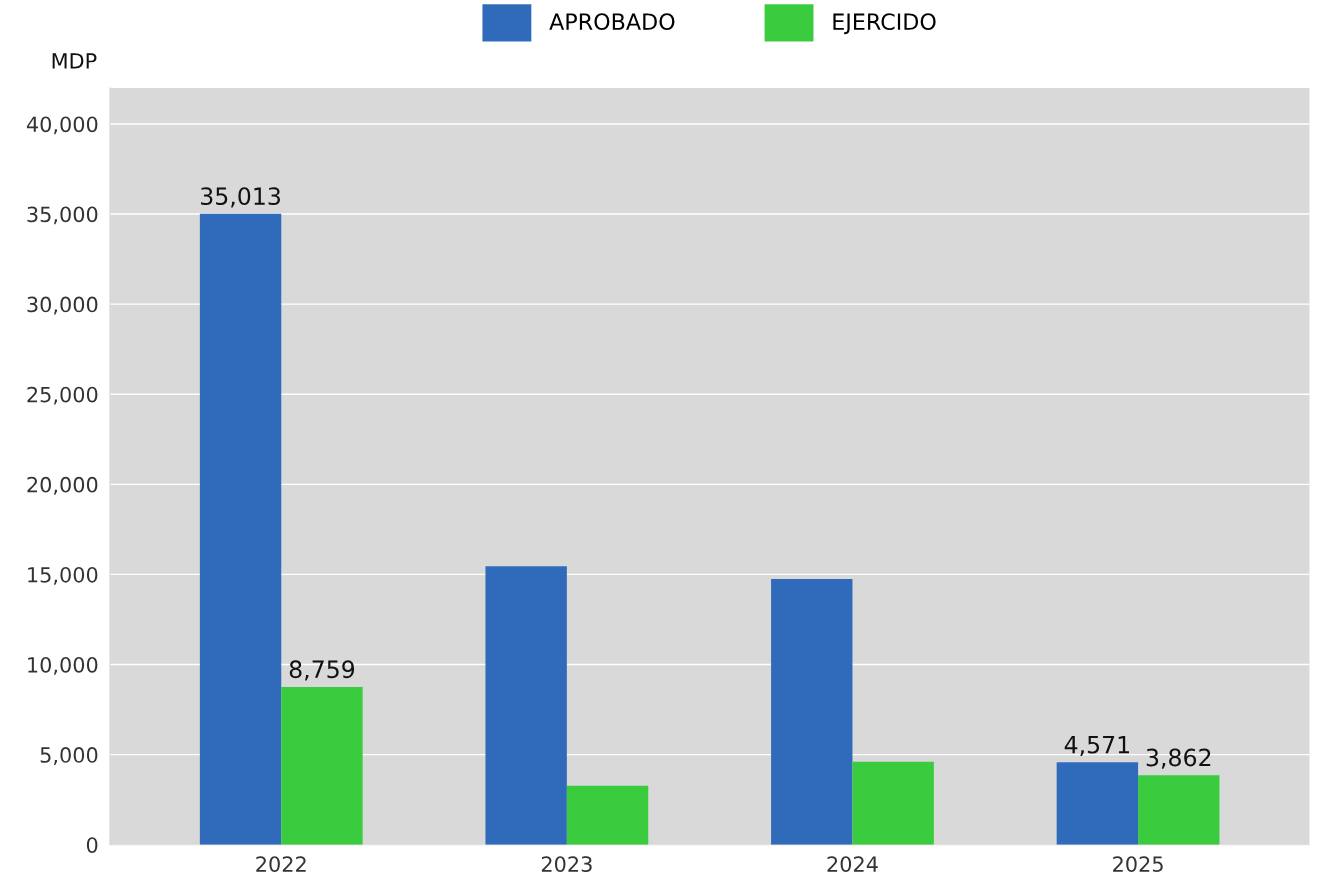 This screenshot has width=1324, height=879. What do you see at coordinates (69, 756) in the screenshot?
I see `y-tick-label: 5,000` at bounding box center [69, 756].